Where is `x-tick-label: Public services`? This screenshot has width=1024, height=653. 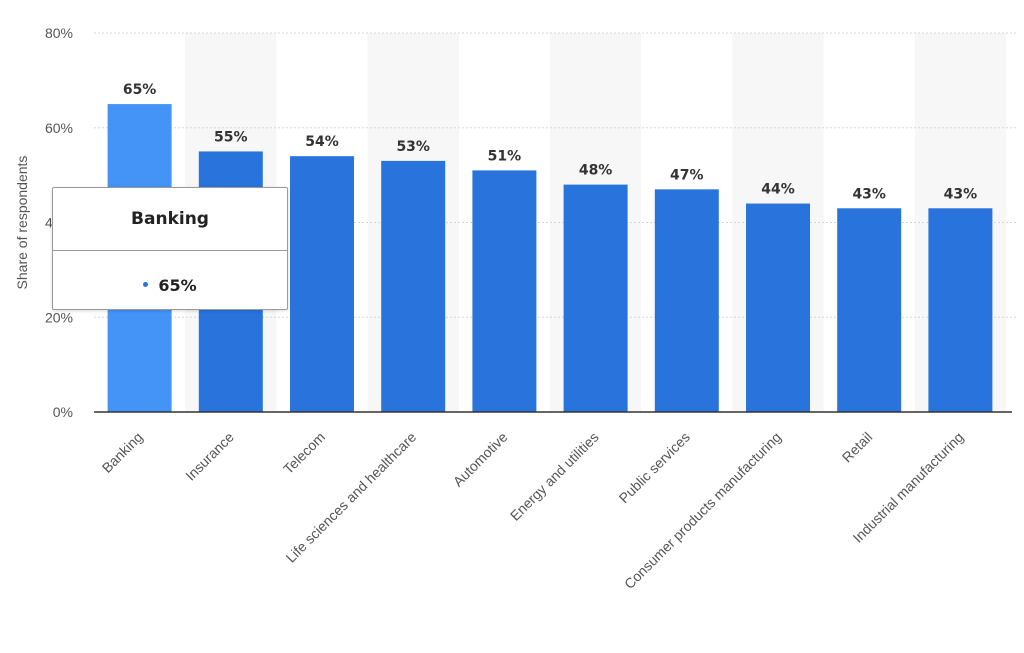
x-tick-label: Public services is located at coordinates (654, 467).